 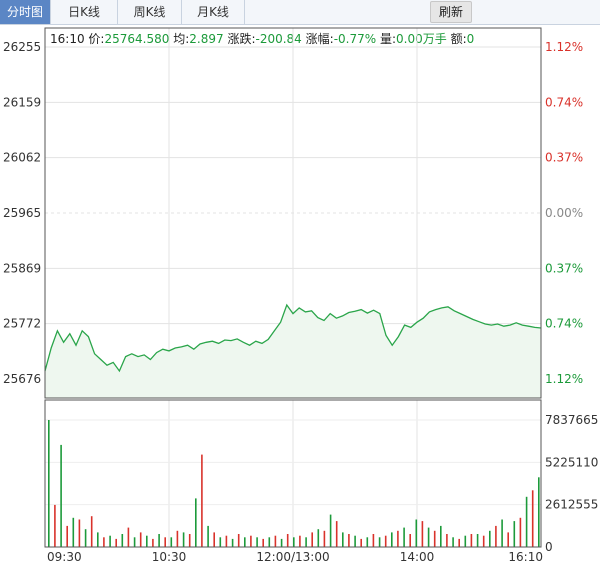 What do you see at coordinates (22, 379) in the screenshot?
I see `price-tick-label: 25676` at bounding box center [22, 379].